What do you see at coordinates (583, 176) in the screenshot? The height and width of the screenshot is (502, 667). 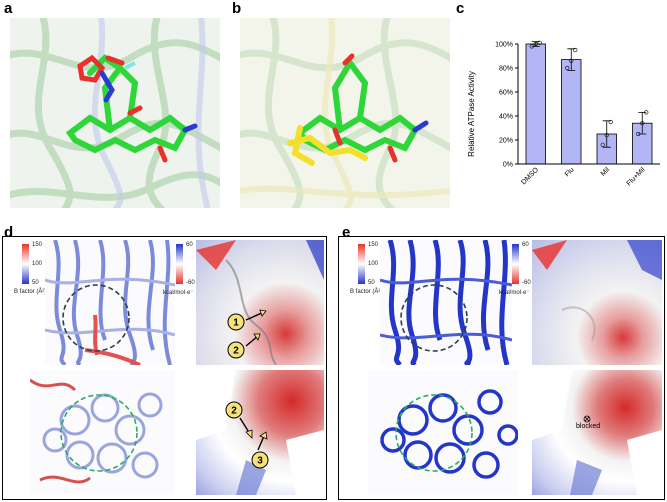 I see `x-ticks: DMSO Flu Mil Flu+Mil` at bounding box center [583, 176].